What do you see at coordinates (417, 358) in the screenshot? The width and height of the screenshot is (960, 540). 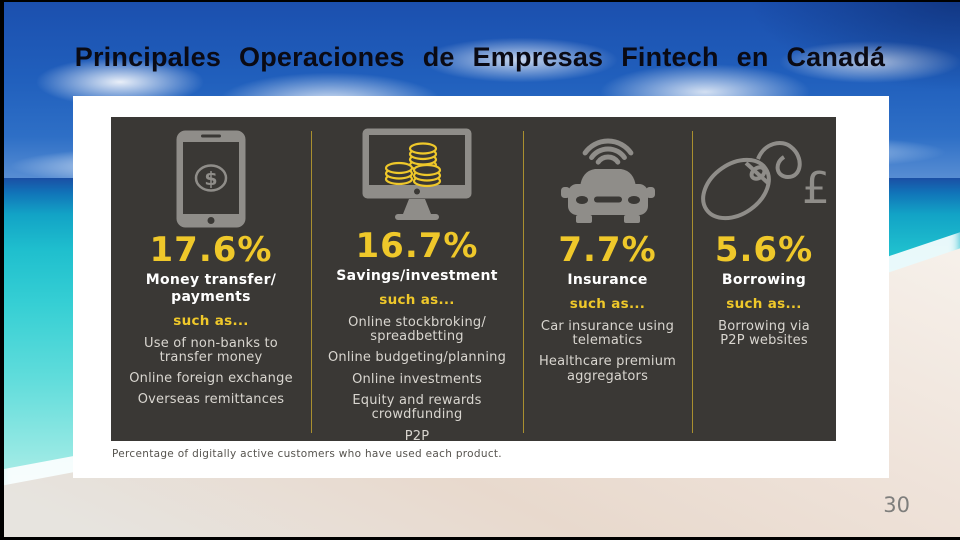 I see `category-item: Online budgeting/planning` at bounding box center [417, 358].